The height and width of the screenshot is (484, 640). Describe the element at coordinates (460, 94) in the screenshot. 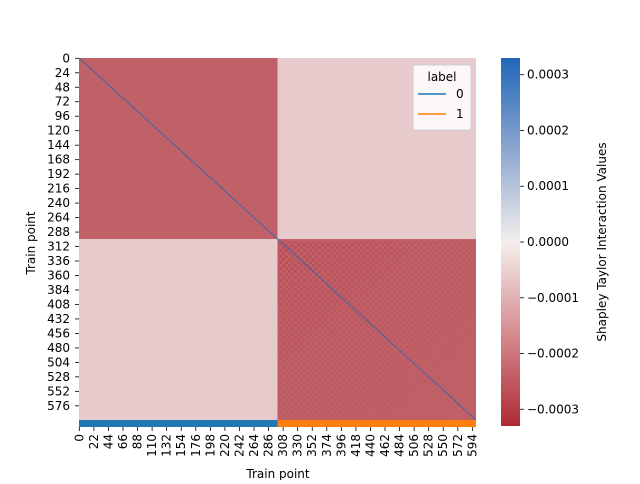

I see `legend-label-0: 0` at that location.